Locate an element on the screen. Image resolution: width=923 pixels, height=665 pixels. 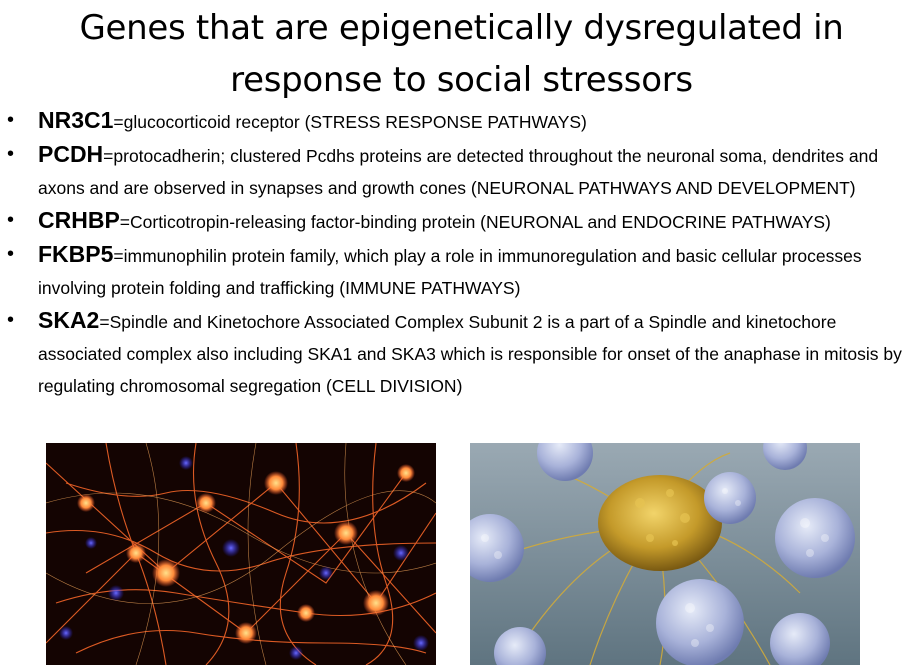
gene-name: FKBP5 is located at coordinates (76, 254).